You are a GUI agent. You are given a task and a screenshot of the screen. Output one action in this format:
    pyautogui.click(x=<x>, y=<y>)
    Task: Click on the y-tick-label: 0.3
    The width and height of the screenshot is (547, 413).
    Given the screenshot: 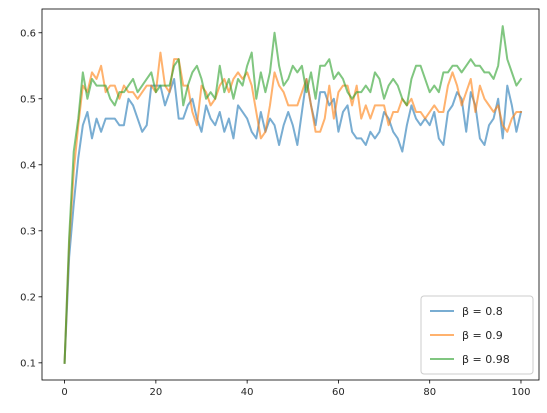 What is the action you would take?
    pyautogui.click(x=28, y=231)
    